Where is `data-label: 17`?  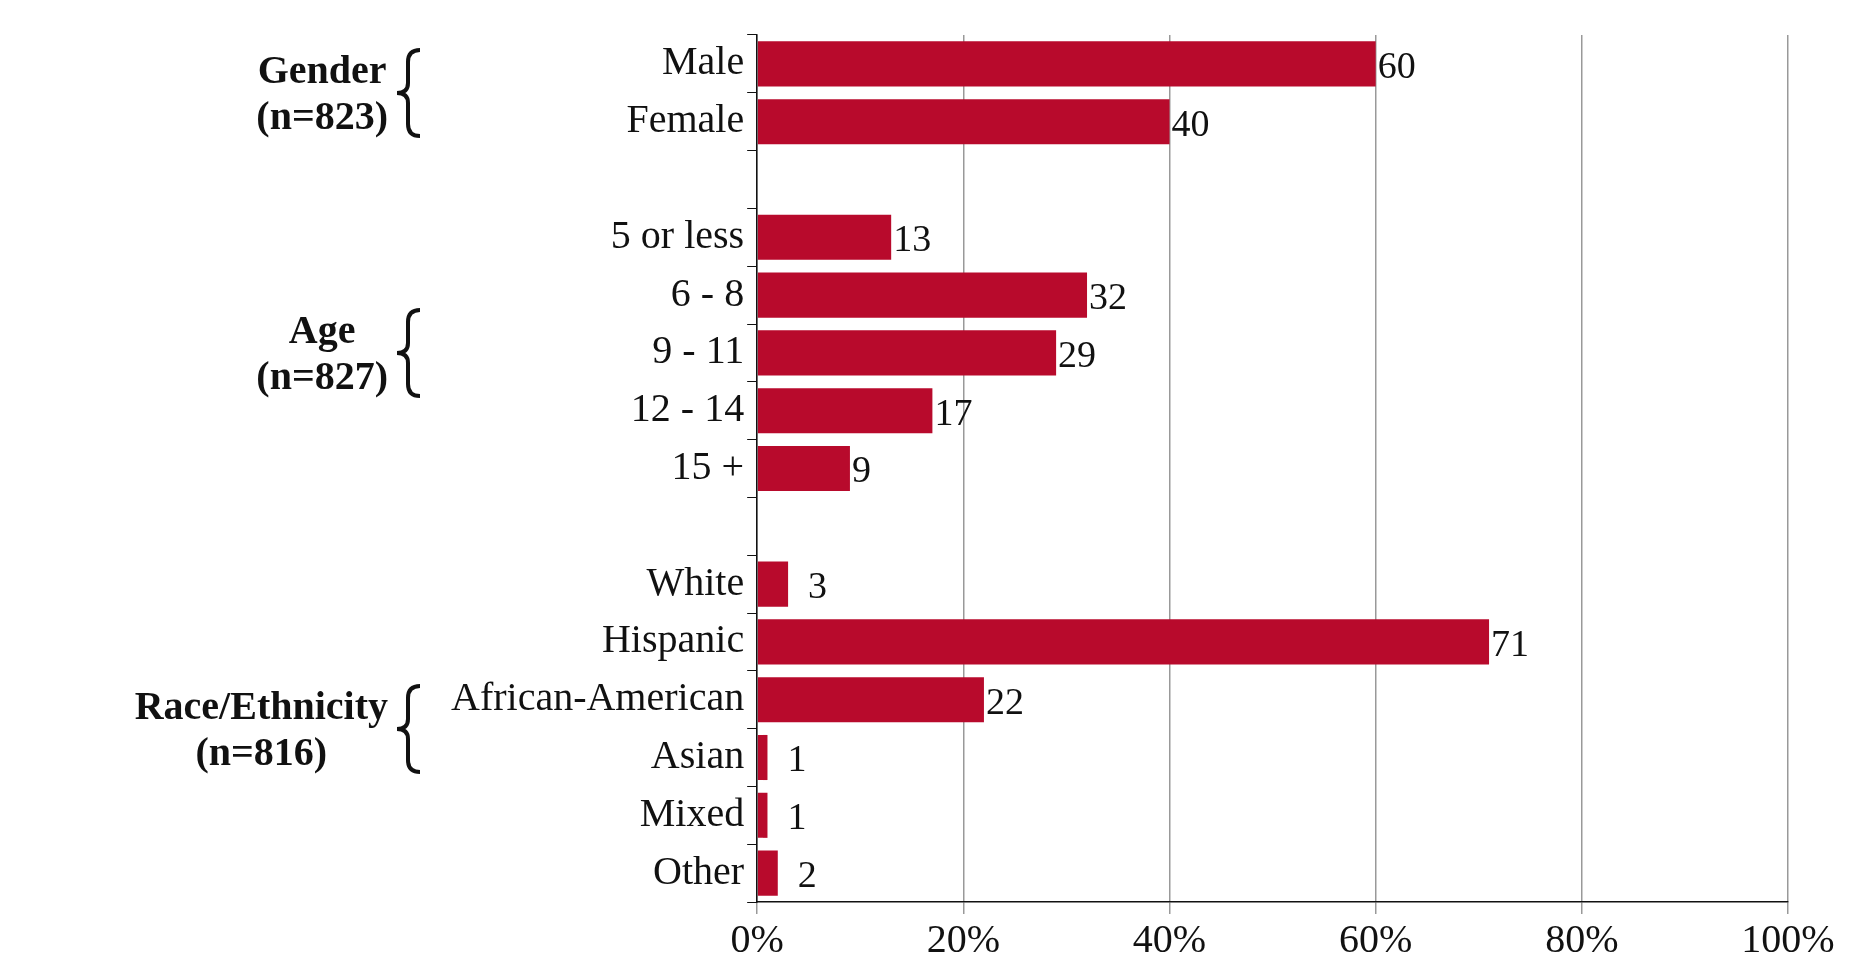
data-label: 17 is located at coordinates (953, 411).